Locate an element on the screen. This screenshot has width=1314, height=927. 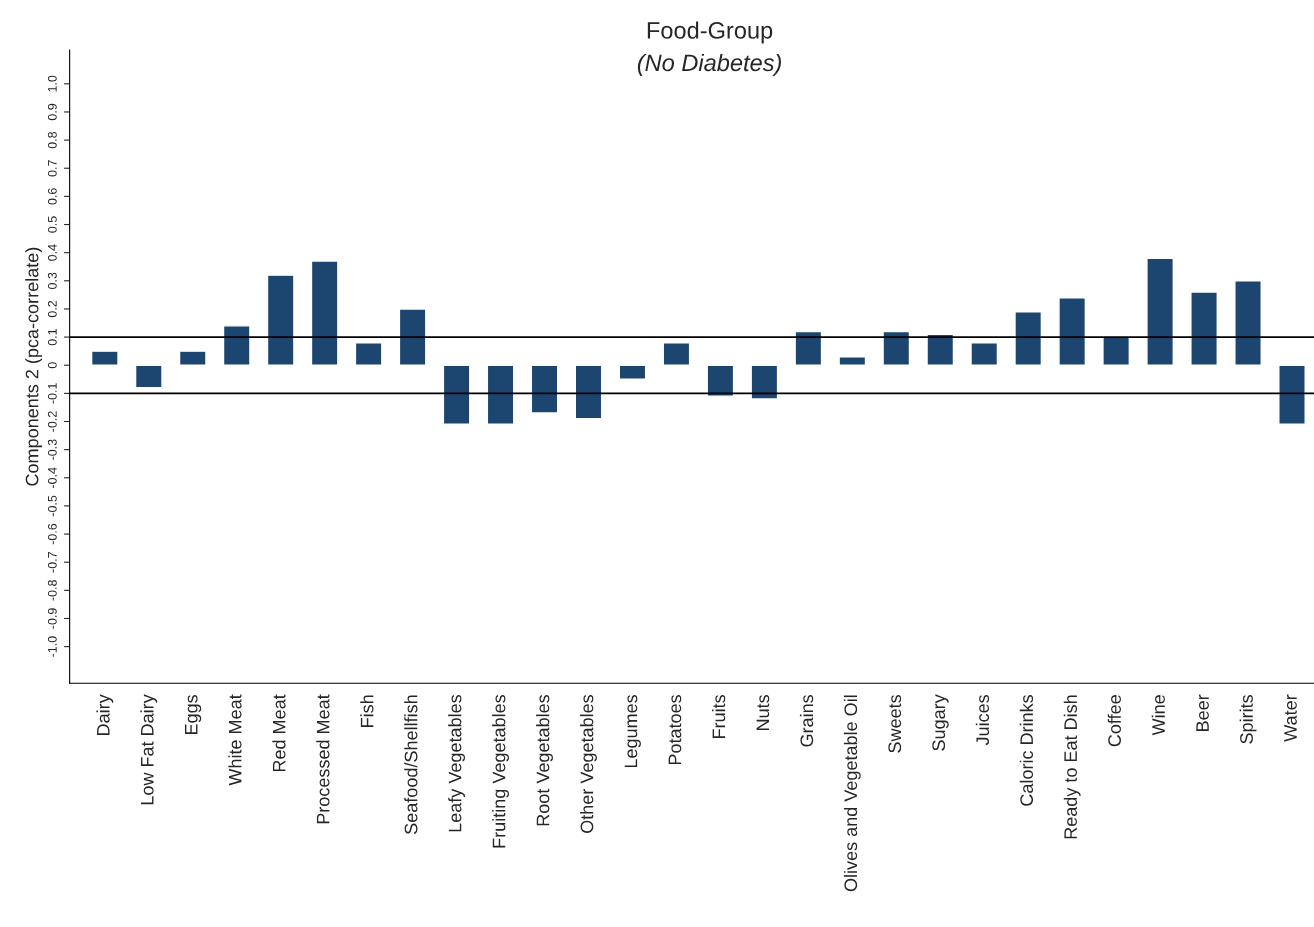
y-tick-label: -1.0 is located at coordinates (52, 646).